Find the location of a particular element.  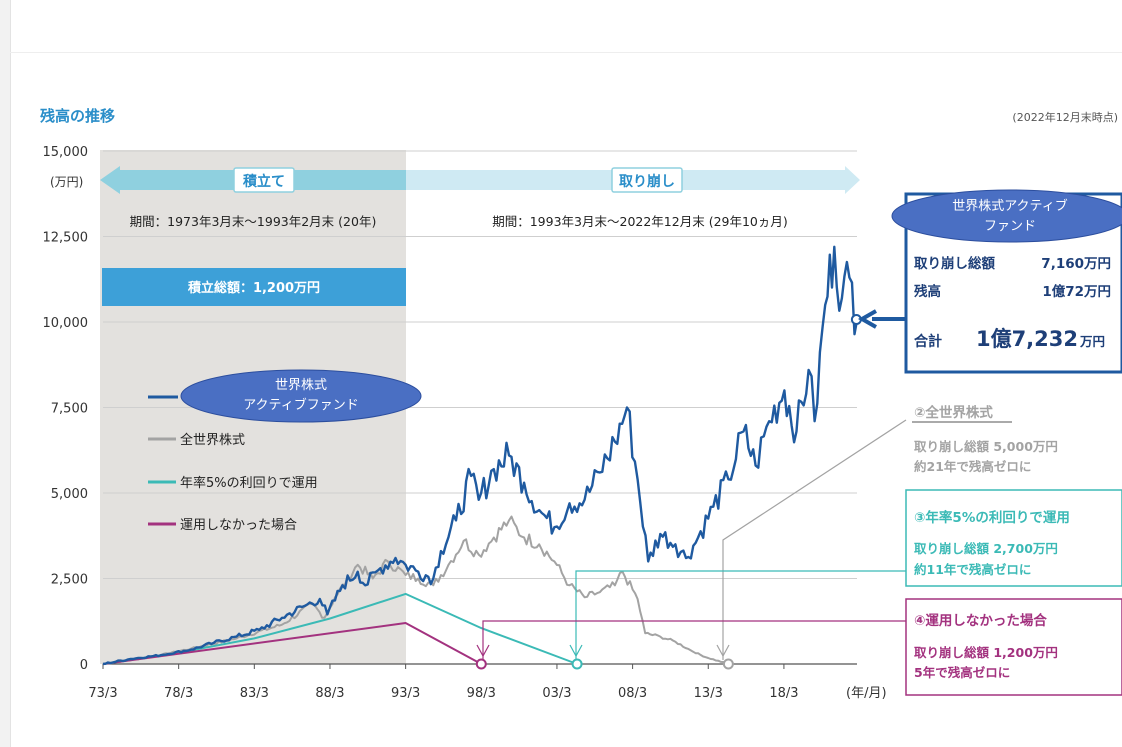

y-tick-label: 10,000 is located at coordinates (66, 323).